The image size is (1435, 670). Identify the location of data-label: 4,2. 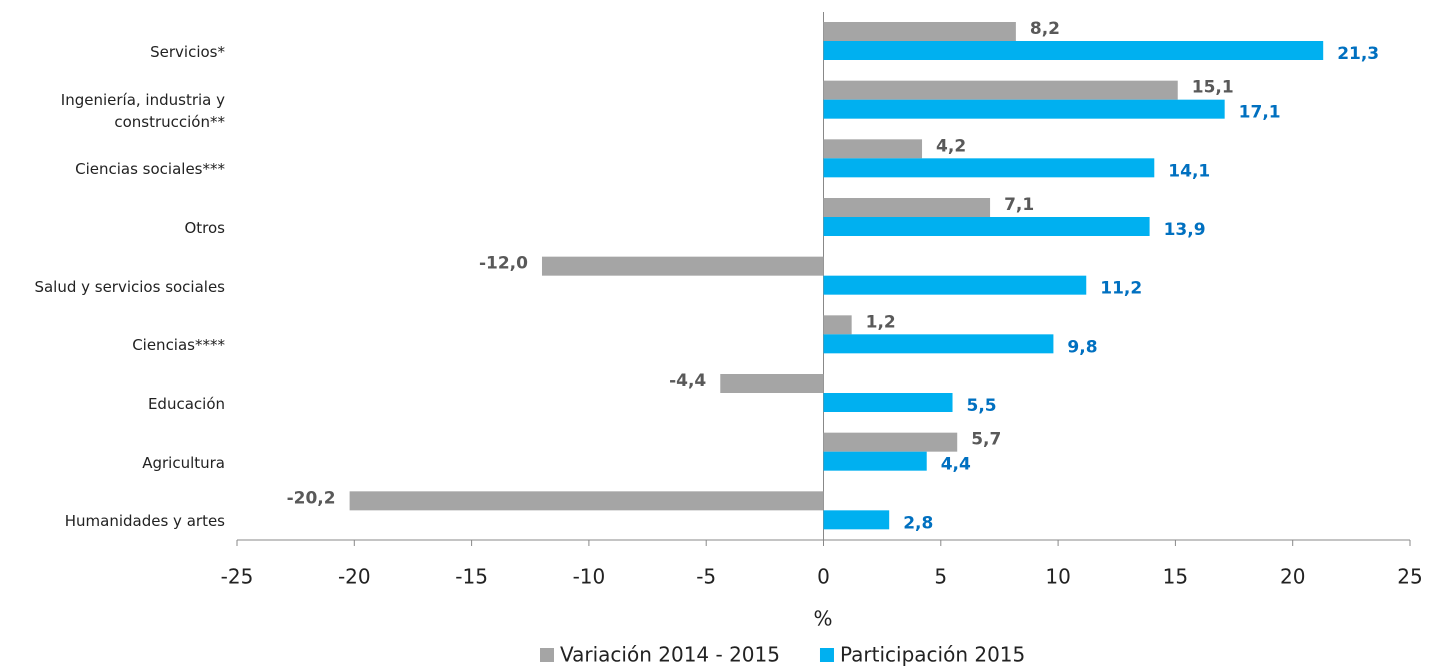
(951, 146).